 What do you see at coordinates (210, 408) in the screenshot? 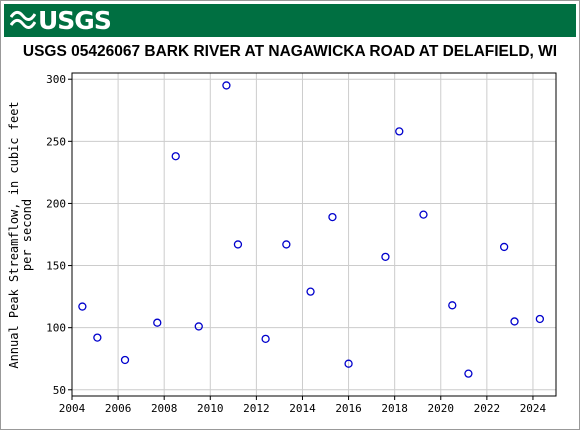
I see `x-tick-label: 2010` at bounding box center [210, 408].